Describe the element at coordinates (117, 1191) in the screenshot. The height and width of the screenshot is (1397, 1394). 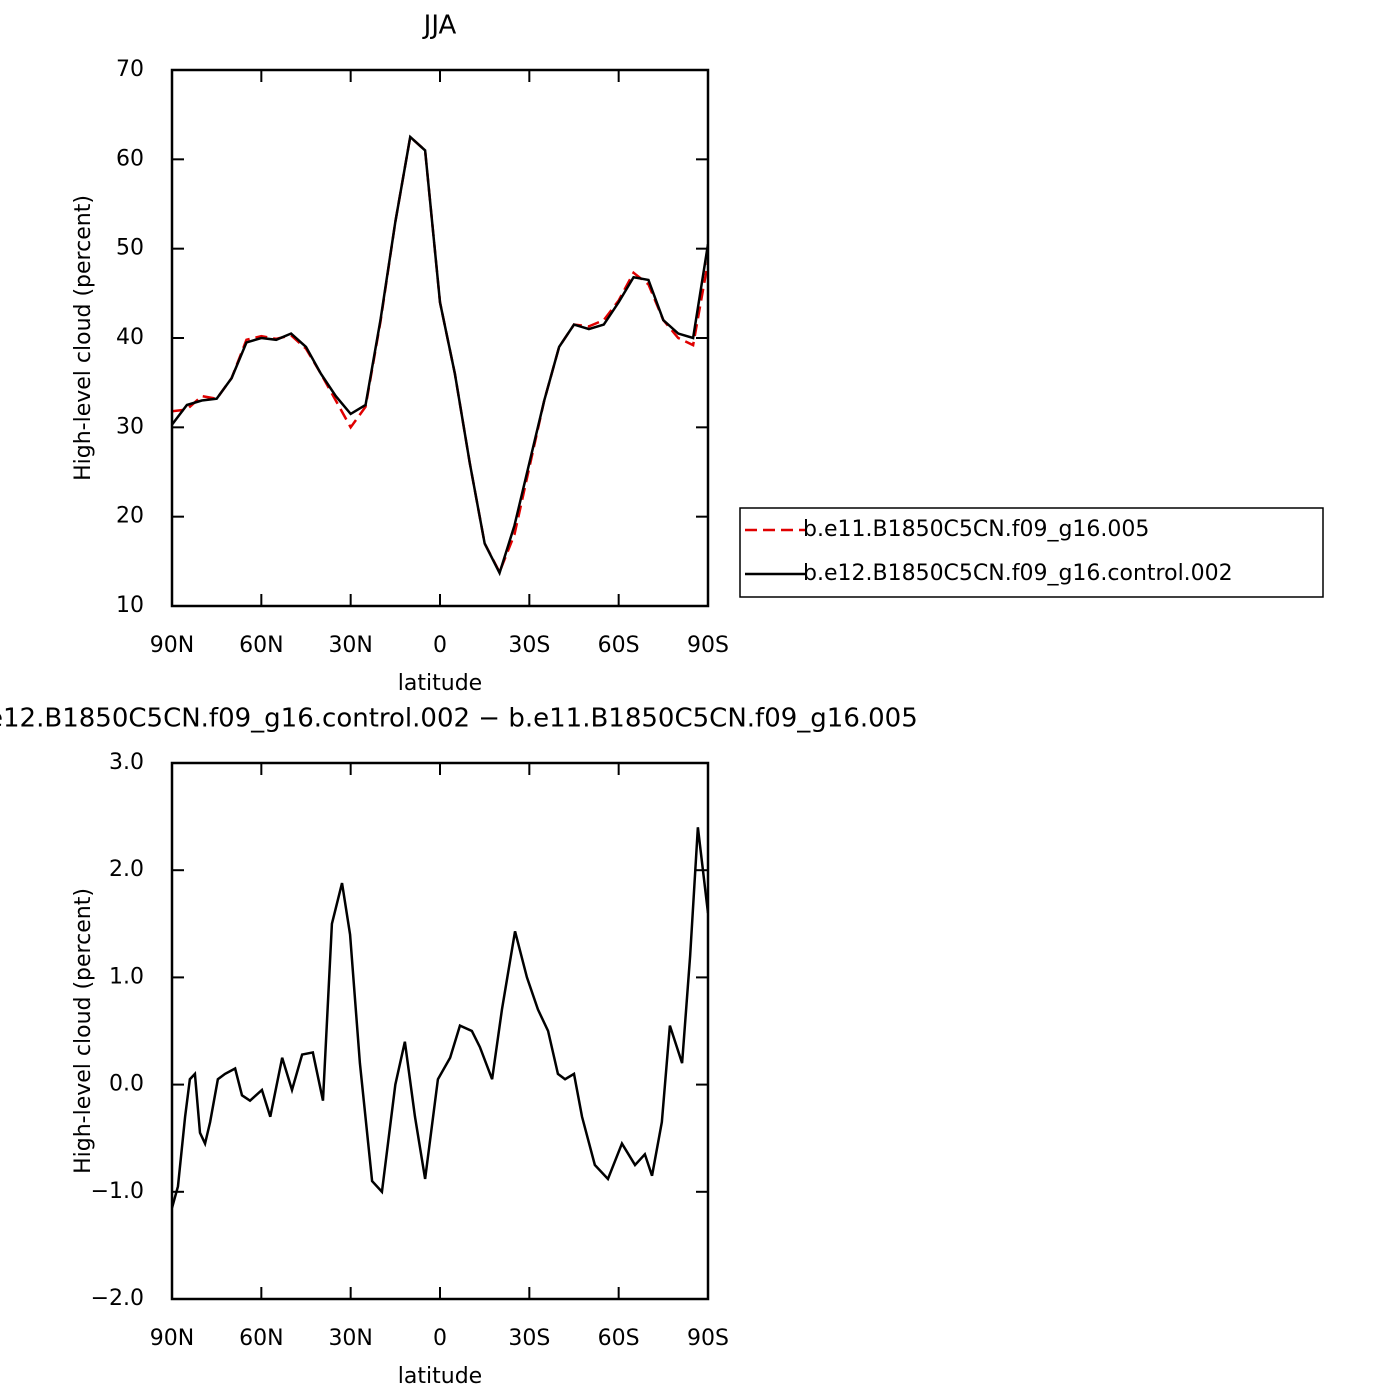
I see `y-tick-label: −1.0` at that location.